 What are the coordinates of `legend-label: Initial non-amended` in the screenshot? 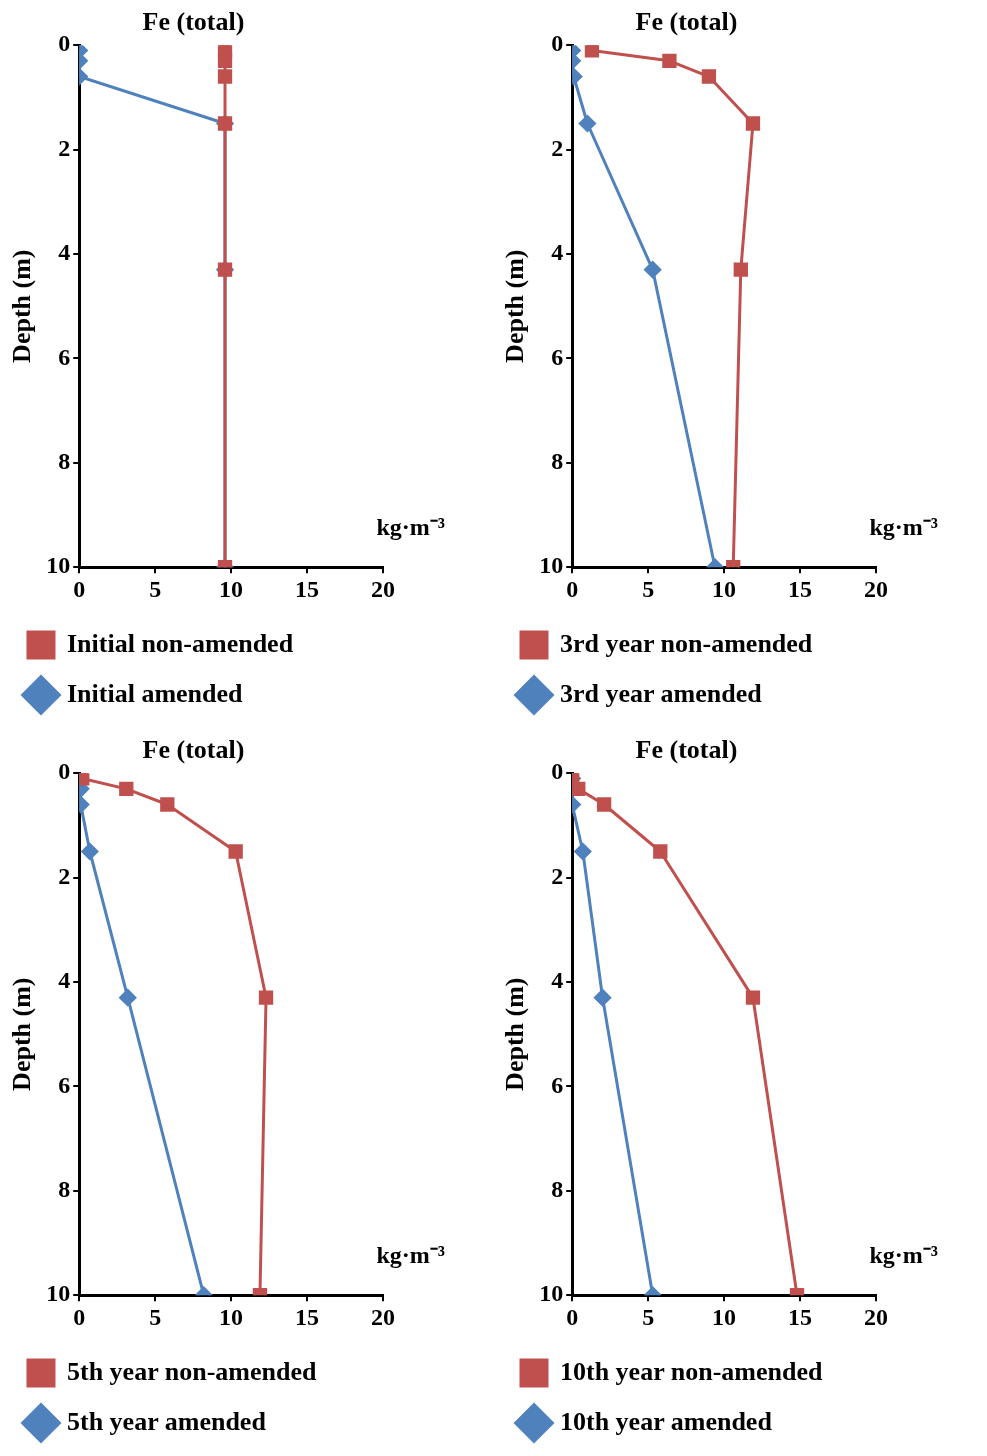 It's located at (180, 643).